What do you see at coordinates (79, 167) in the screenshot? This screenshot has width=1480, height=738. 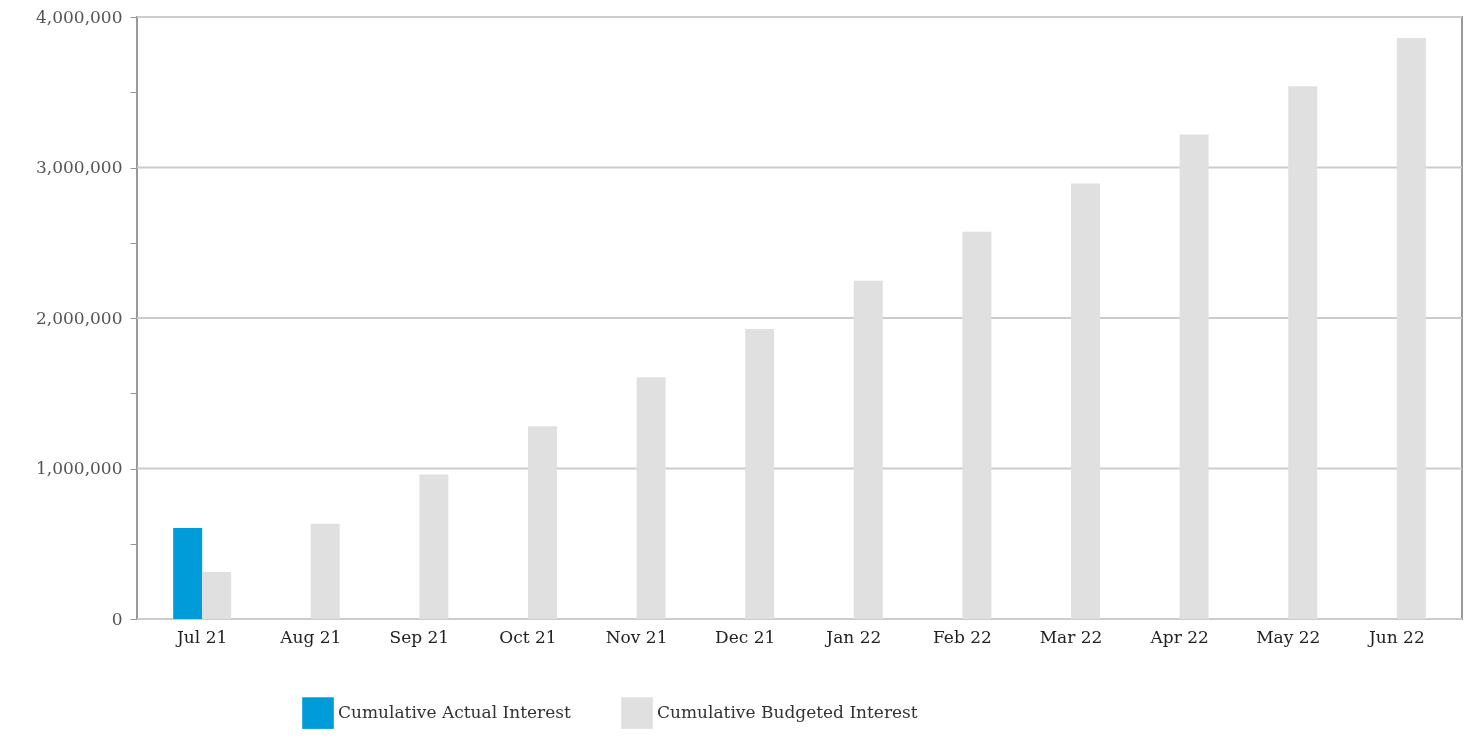 I see `y-tick-label: 3,000,000` at bounding box center [79, 167].